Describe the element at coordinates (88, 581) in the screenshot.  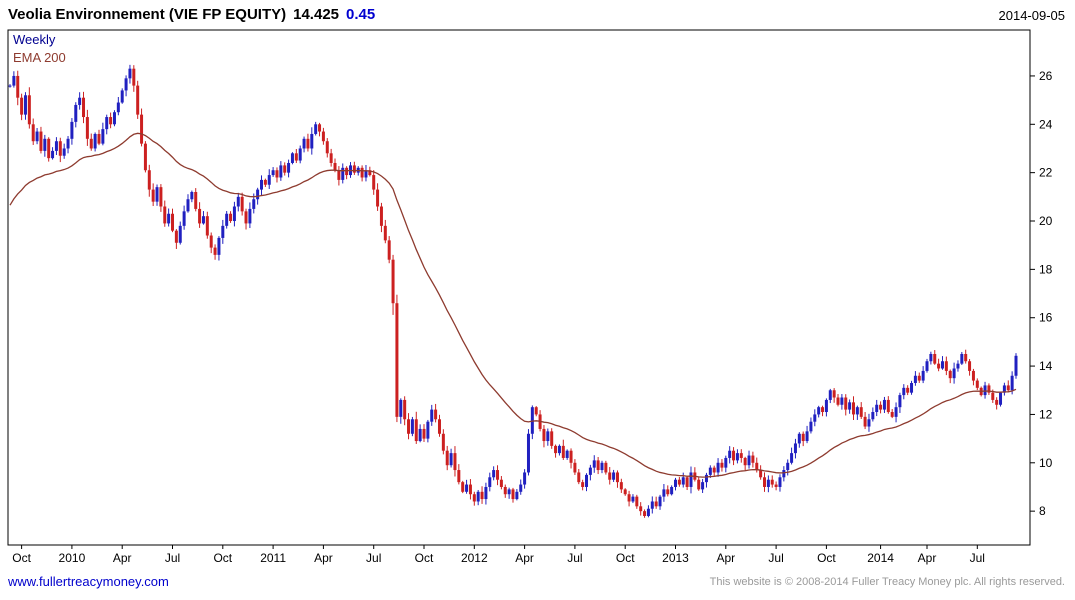
I see `footer-link: www.fullertreacymoney.com` at that location.